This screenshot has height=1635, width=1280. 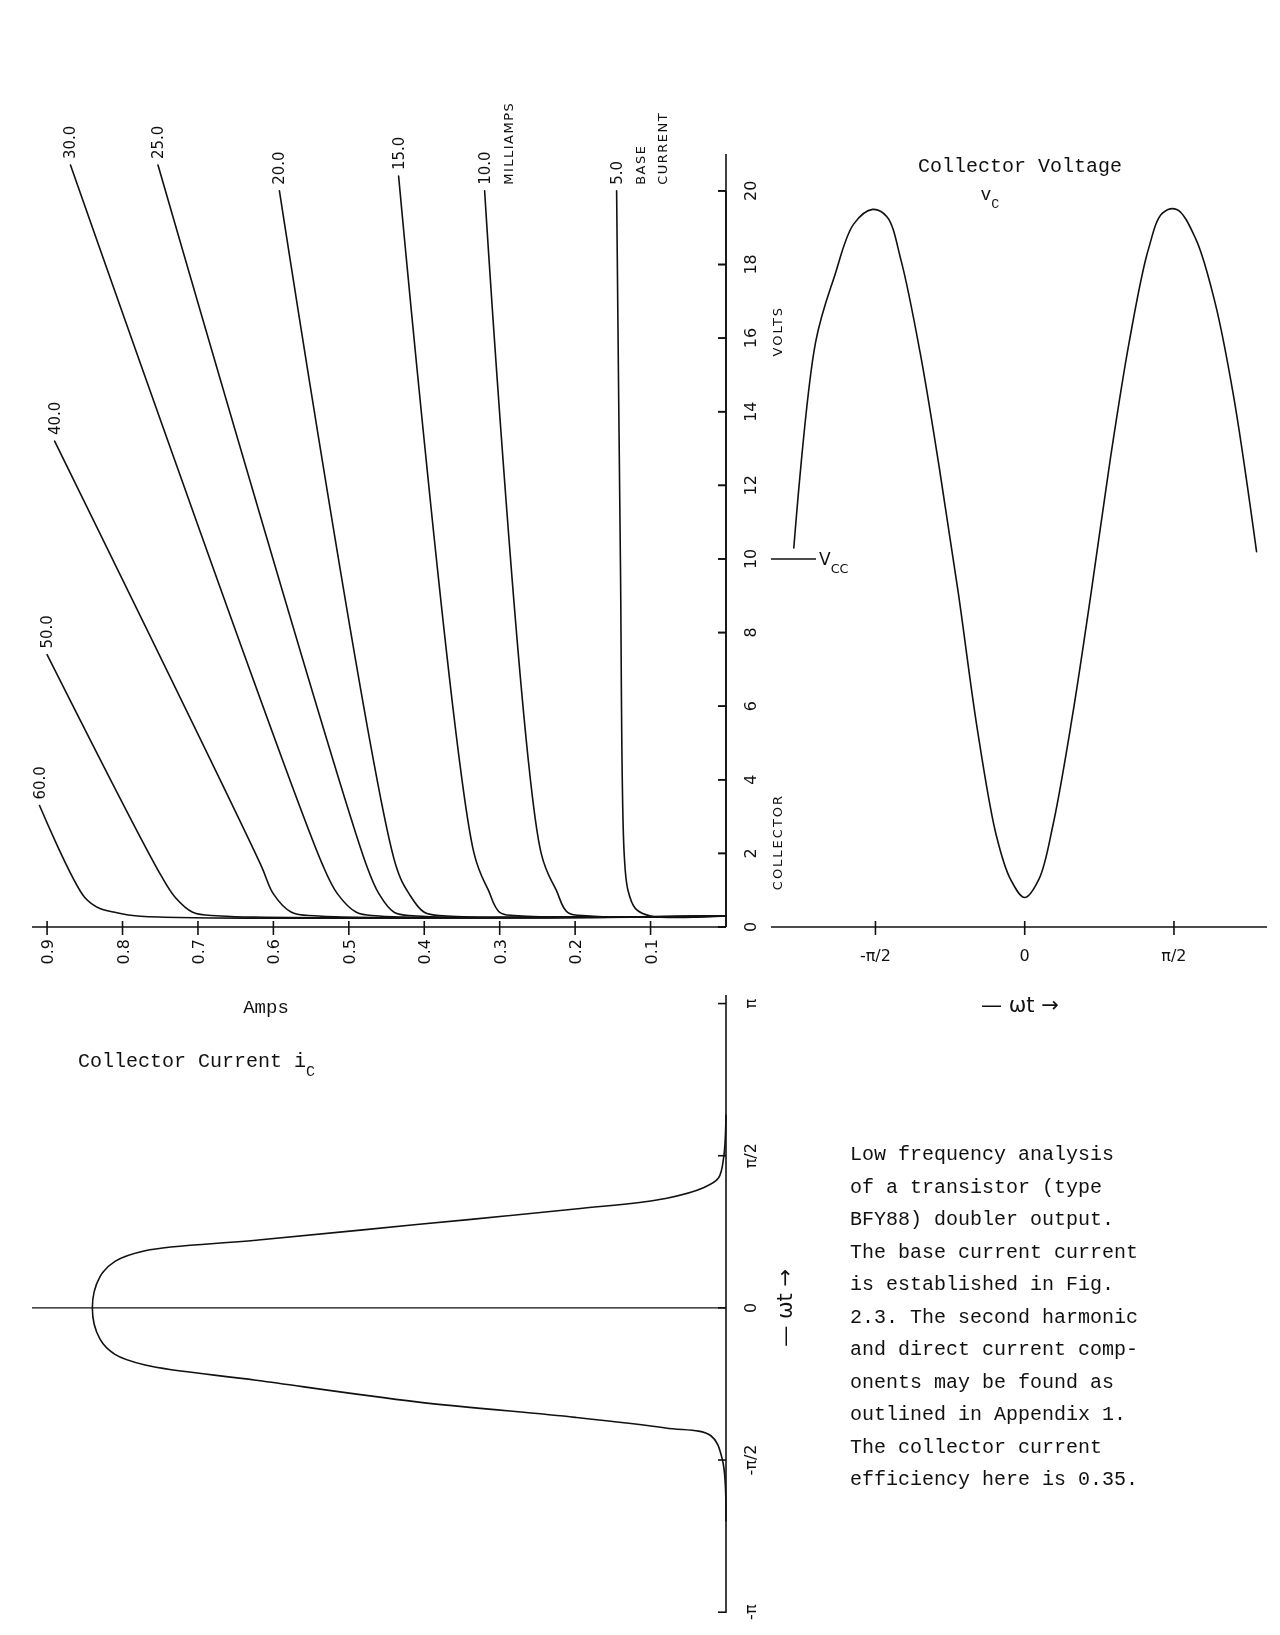 What do you see at coordinates (1024, 955) in the screenshot?
I see `x-tick-label: 0` at bounding box center [1024, 955].